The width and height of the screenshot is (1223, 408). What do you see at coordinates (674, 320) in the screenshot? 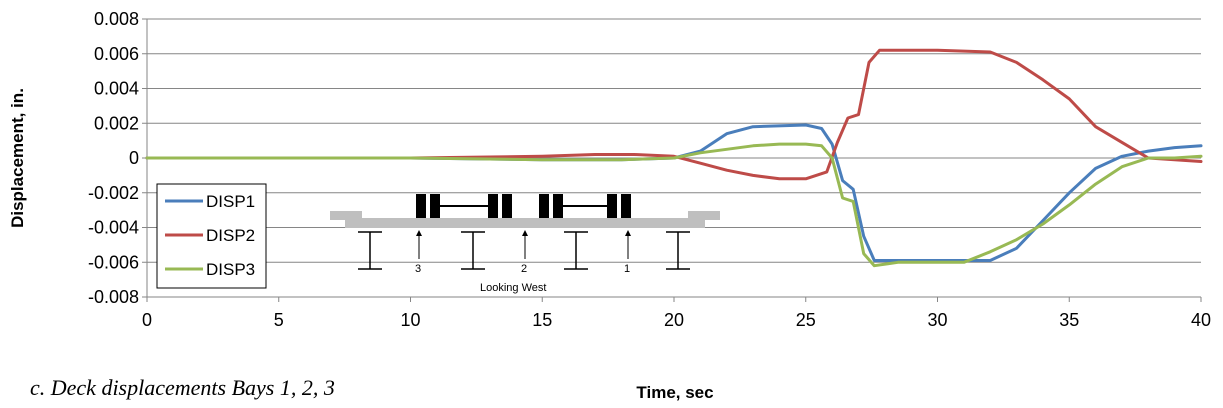
I see `x-tick-label: 20` at bounding box center [674, 320].